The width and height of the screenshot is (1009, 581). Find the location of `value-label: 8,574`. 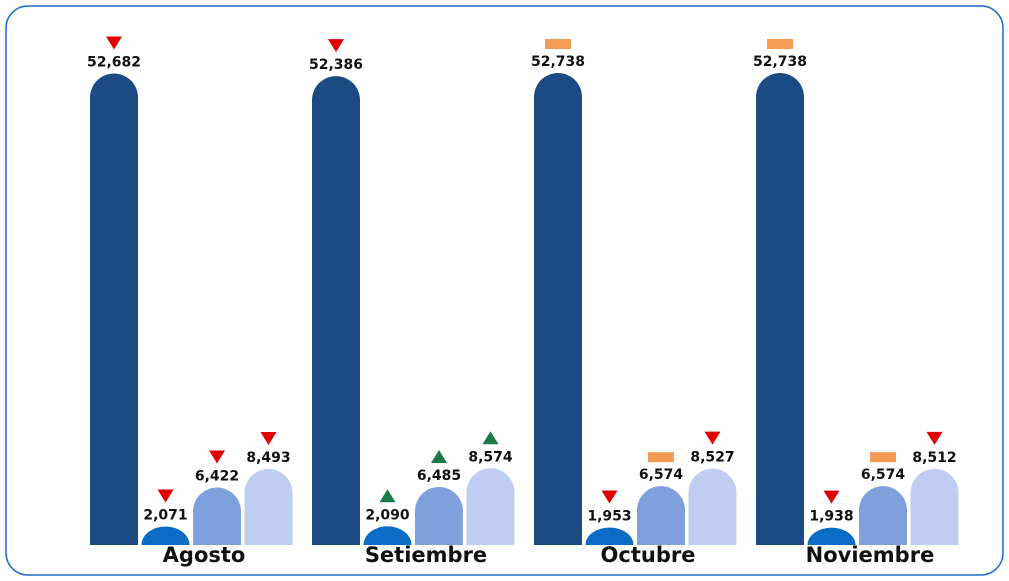

value-label: 8,574 is located at coordinates (490, 457).